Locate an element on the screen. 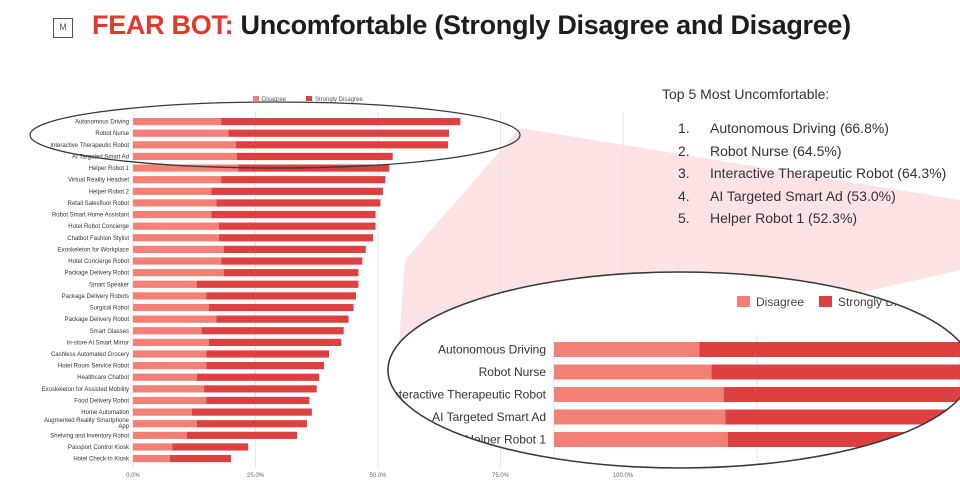 Image resolution: width=960 pixels, height=482 pixels. category-label: Cashless Automated Grocery is located at coordinates (90, 355).